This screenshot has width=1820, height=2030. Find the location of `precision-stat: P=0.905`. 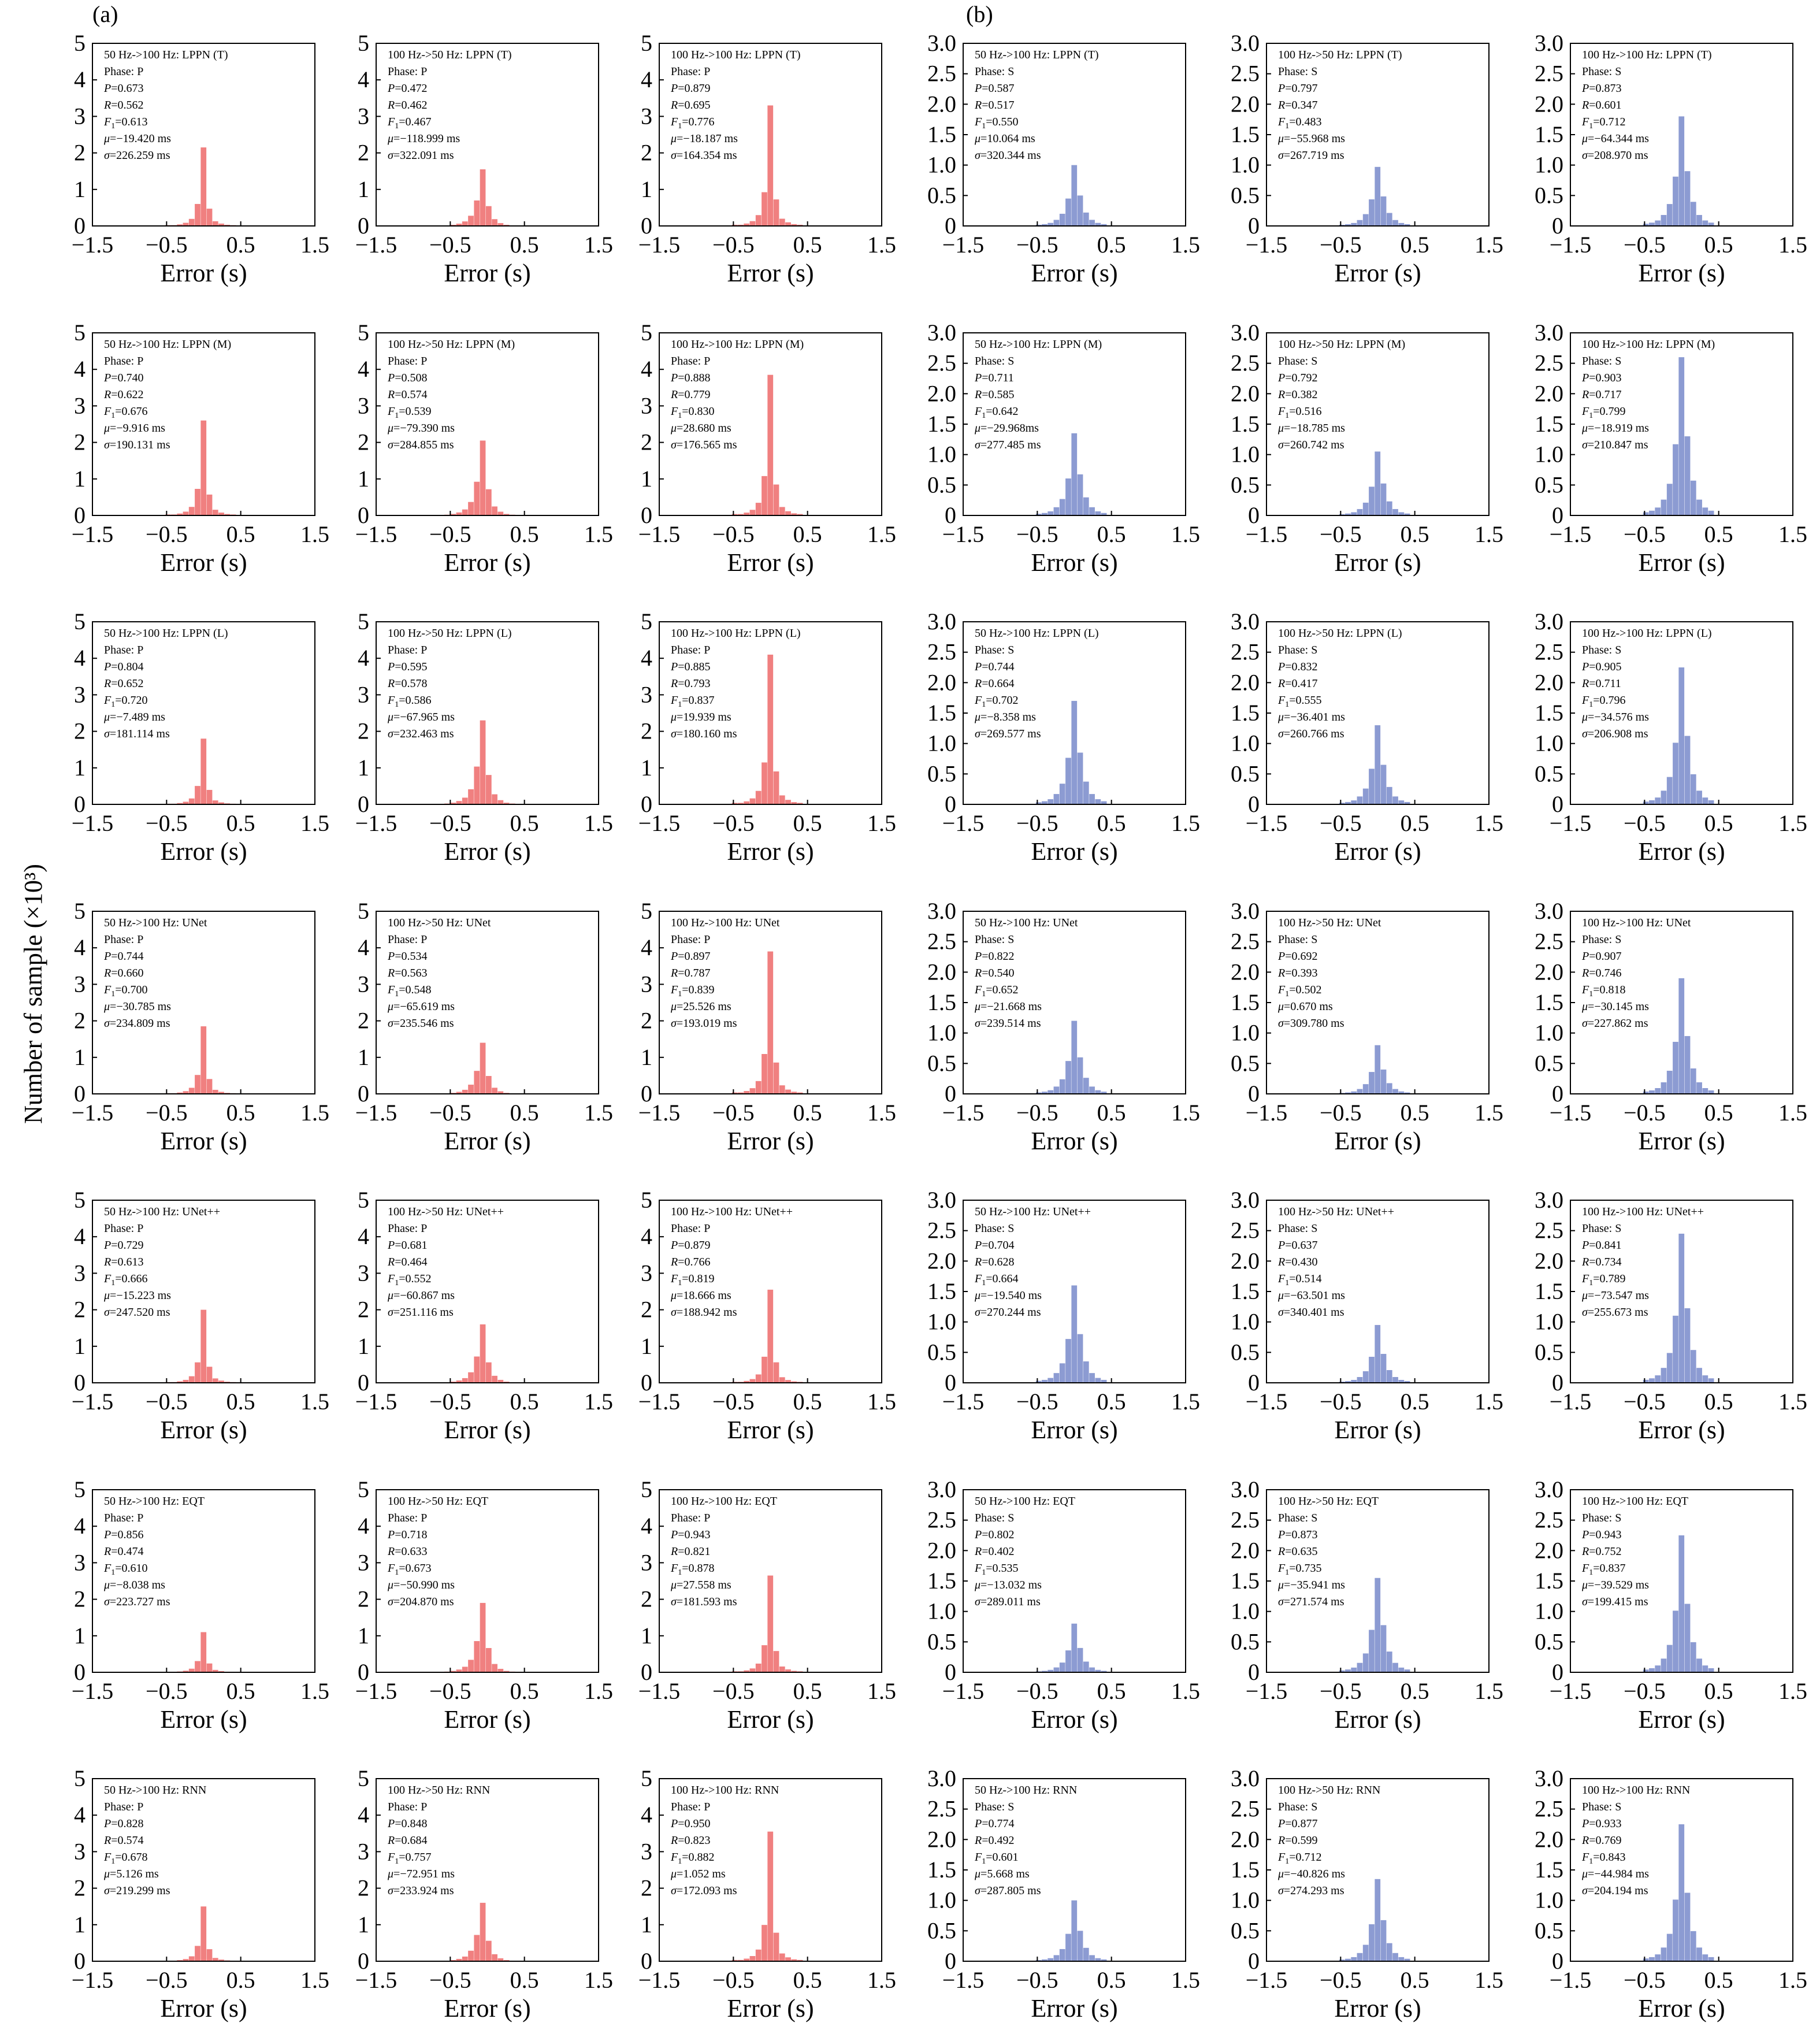

precision-stat: P=0.905 is located at coordinates (1601, 666).